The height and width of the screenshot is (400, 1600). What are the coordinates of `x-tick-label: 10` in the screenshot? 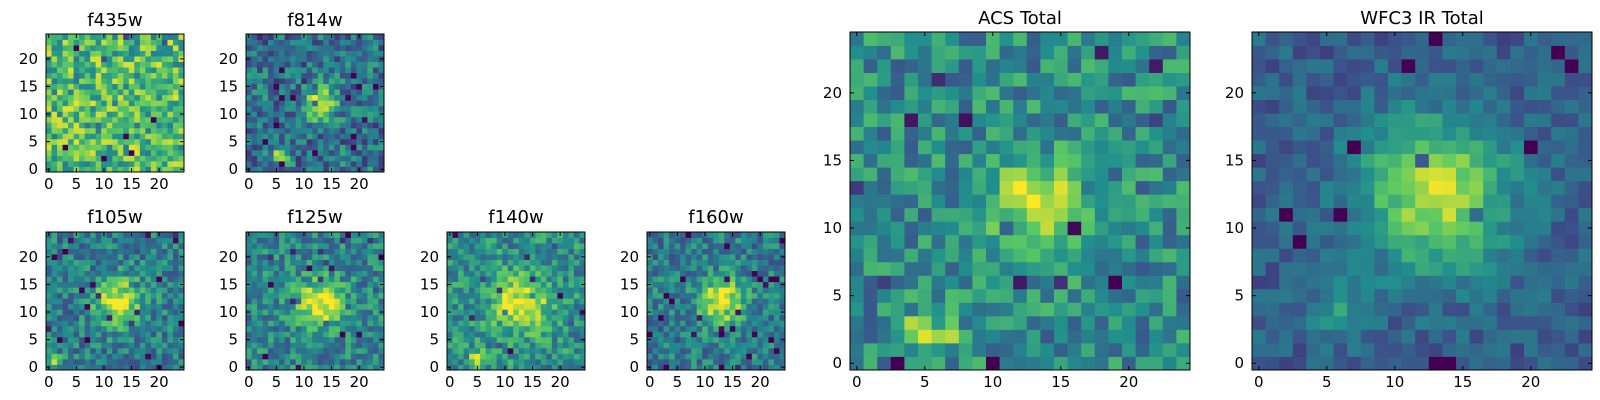 It's located at (303, 184).